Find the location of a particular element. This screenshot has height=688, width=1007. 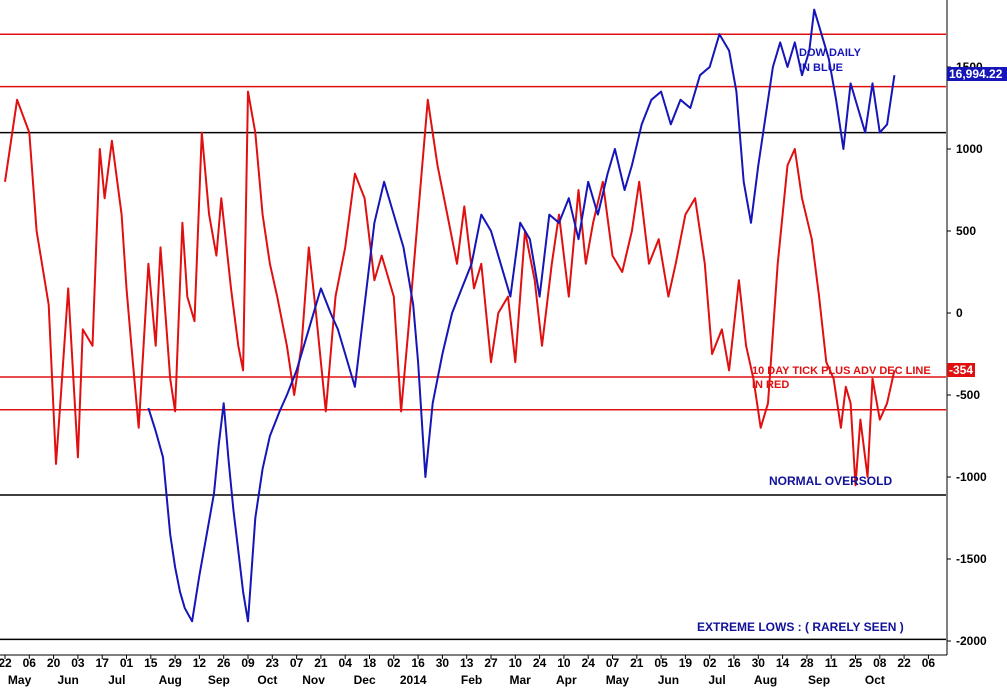

x-day-label: 05 is located at coordinates (661, 663).